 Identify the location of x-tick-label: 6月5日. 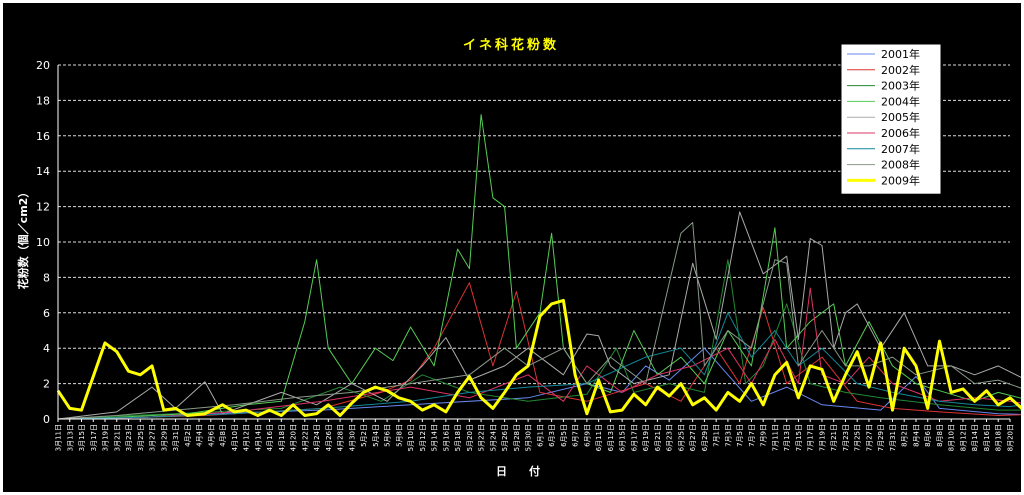
(564, 435).